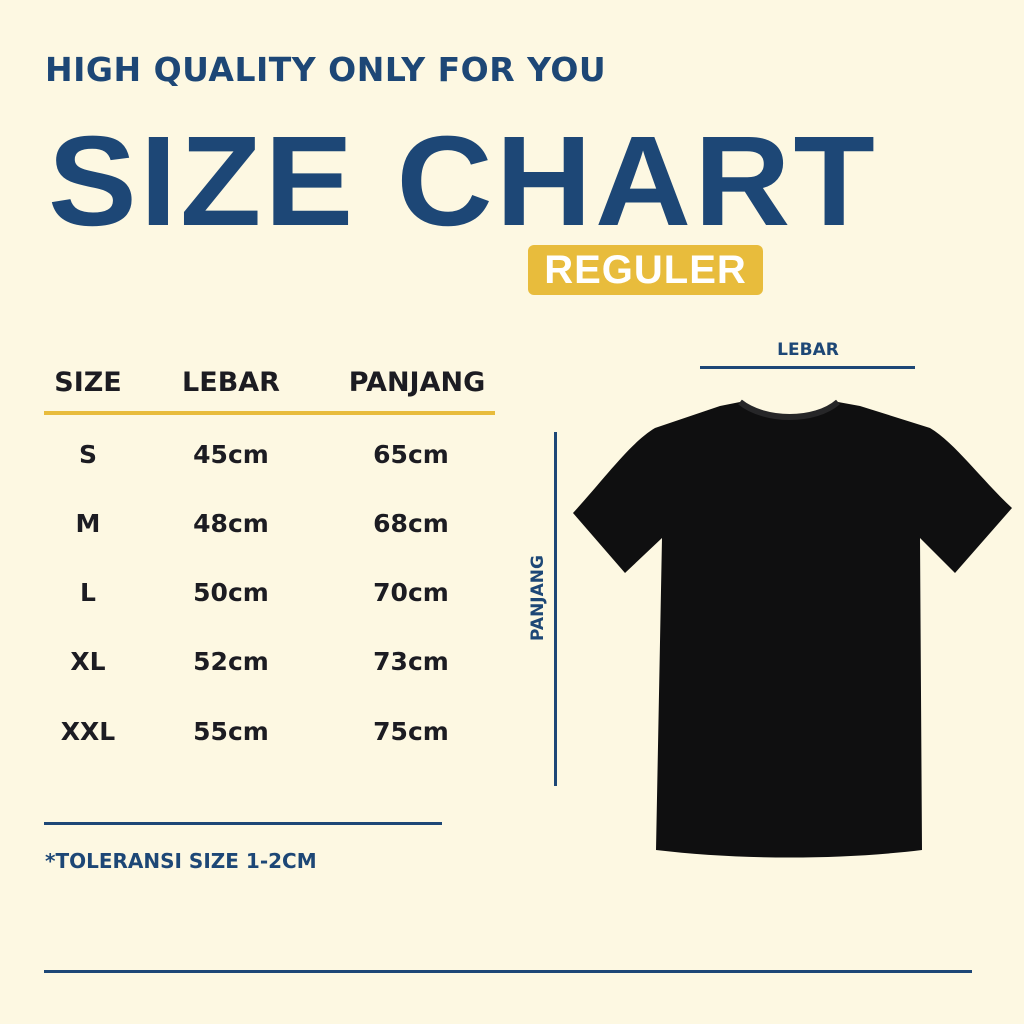 The width and height of the screenshot is (1024, 1024). Describe the element at coordinates (326, 69) in the screenshot. I see `tagline: HIGH QUALITY ONLY FOR YOU` at that location.